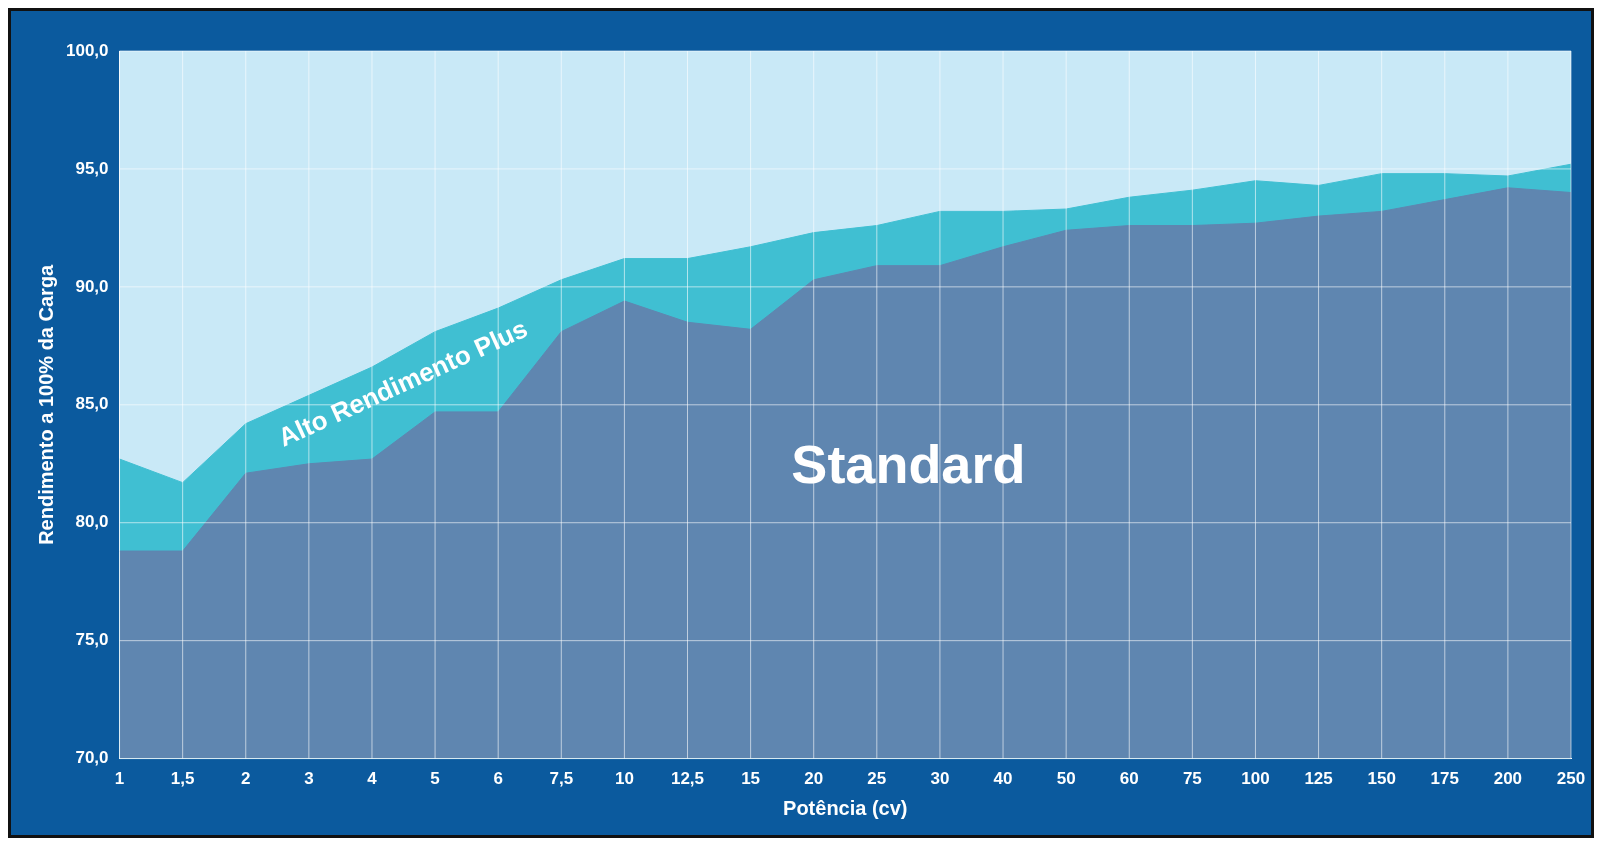 Image resolution: width=1606 pixels, height=855 pixels. What do you see at coordinates (1508, 779) in the screenshot?
I see `x-tick-label: 200` at bounding box center [1508, 779].